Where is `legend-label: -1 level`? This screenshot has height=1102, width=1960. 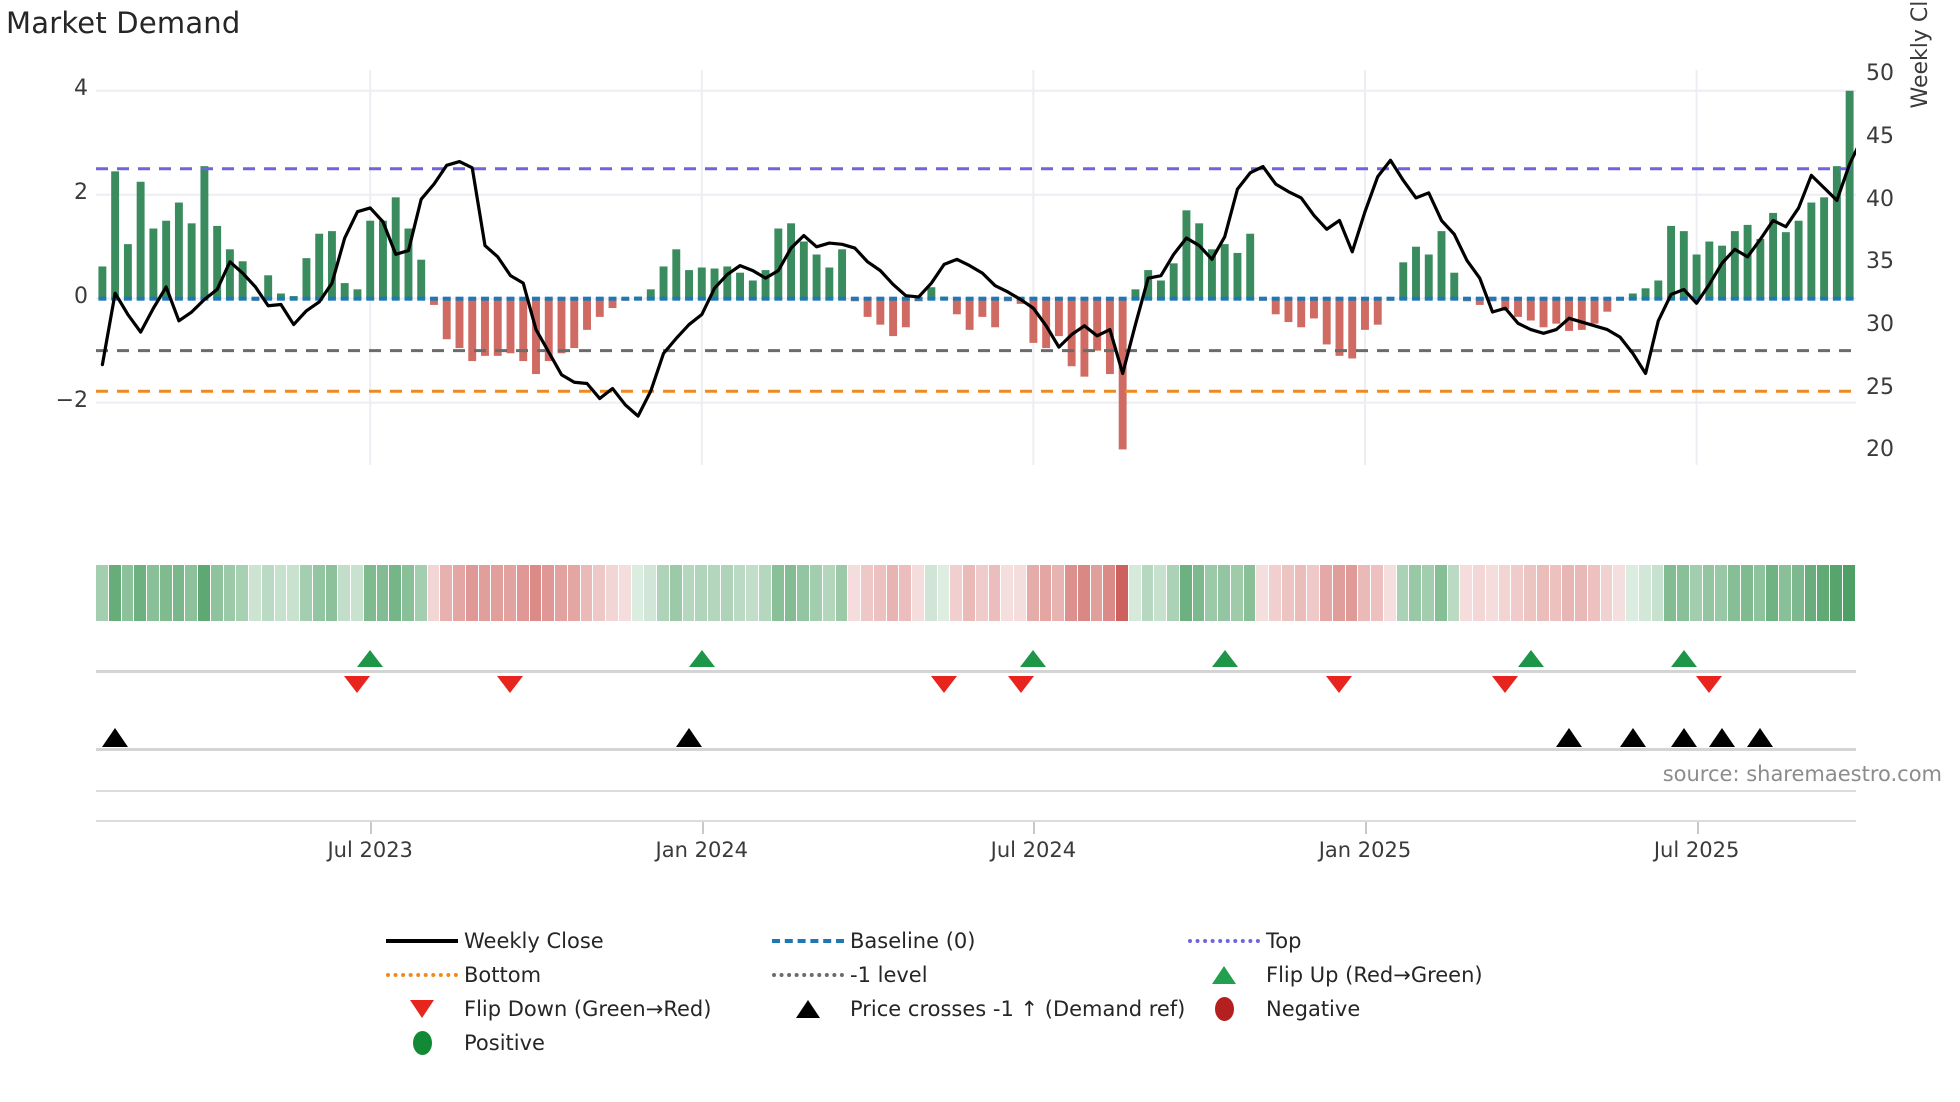
legend-label: -1 level is located at coordinates (889, 975).